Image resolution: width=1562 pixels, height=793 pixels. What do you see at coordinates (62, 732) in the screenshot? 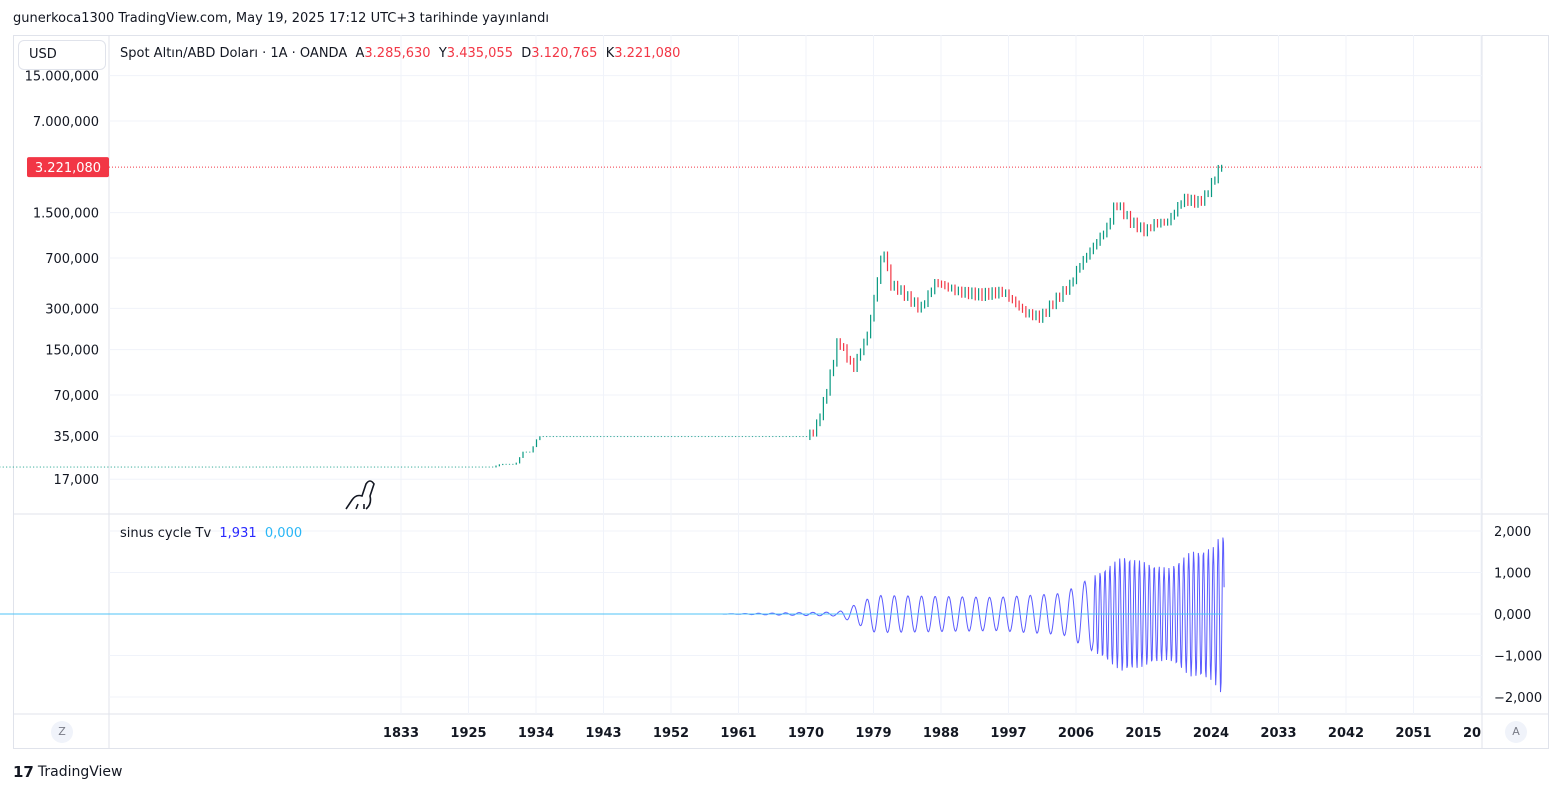
I see `z-button: Z` at bounding box center [62, 732].